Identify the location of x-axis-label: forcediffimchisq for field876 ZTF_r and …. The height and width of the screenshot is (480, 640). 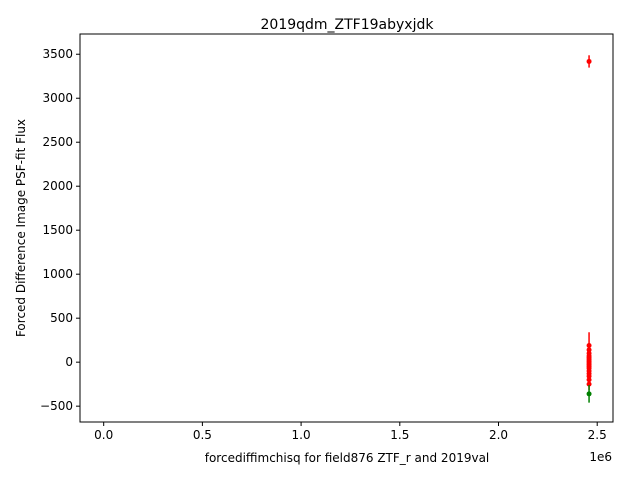
(347, 458).